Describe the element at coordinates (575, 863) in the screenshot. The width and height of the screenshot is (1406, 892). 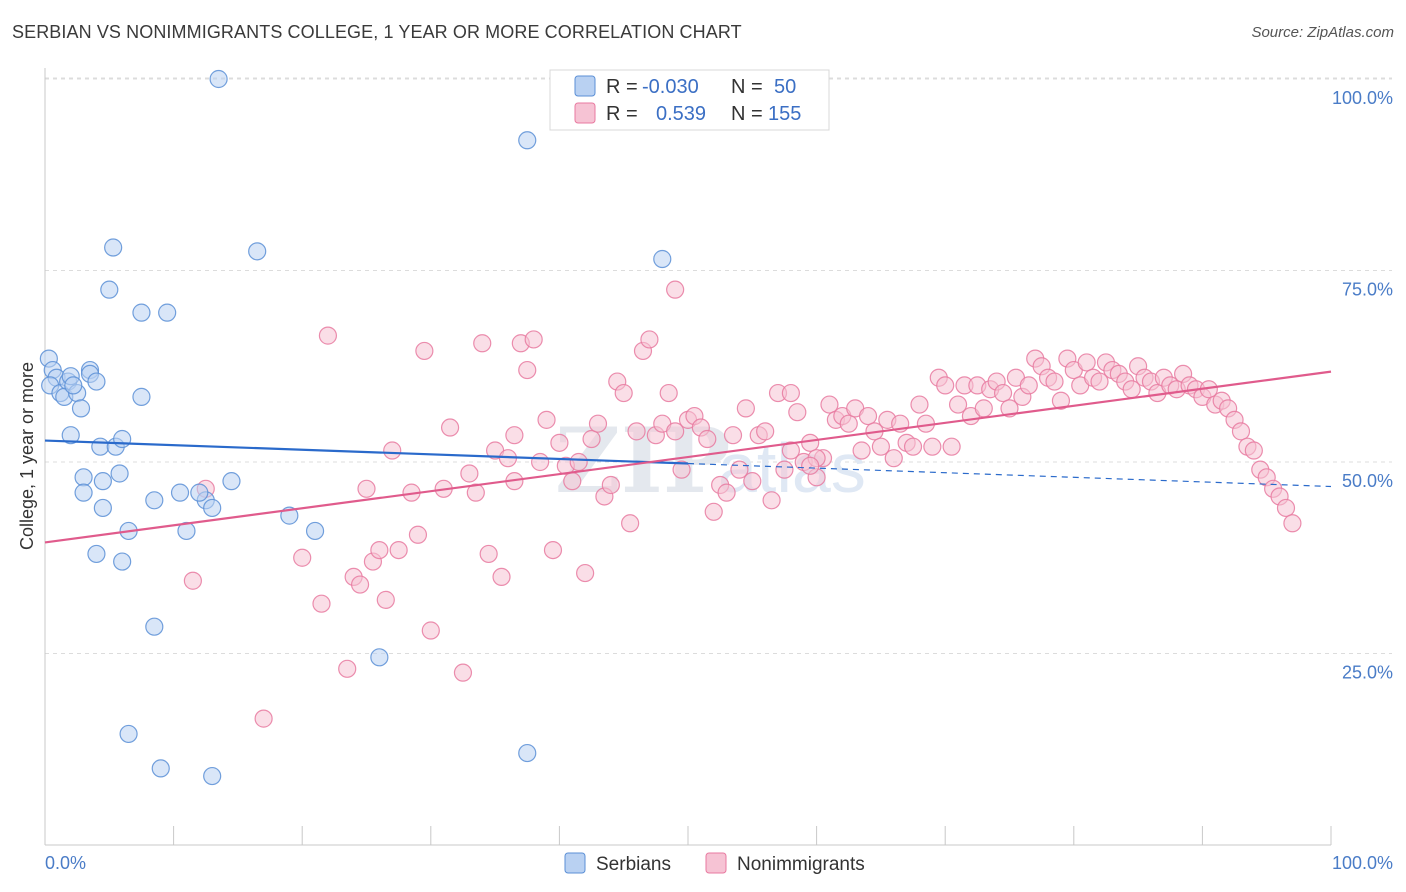
I see `bottom-legend-swatch-serbians` at that location.